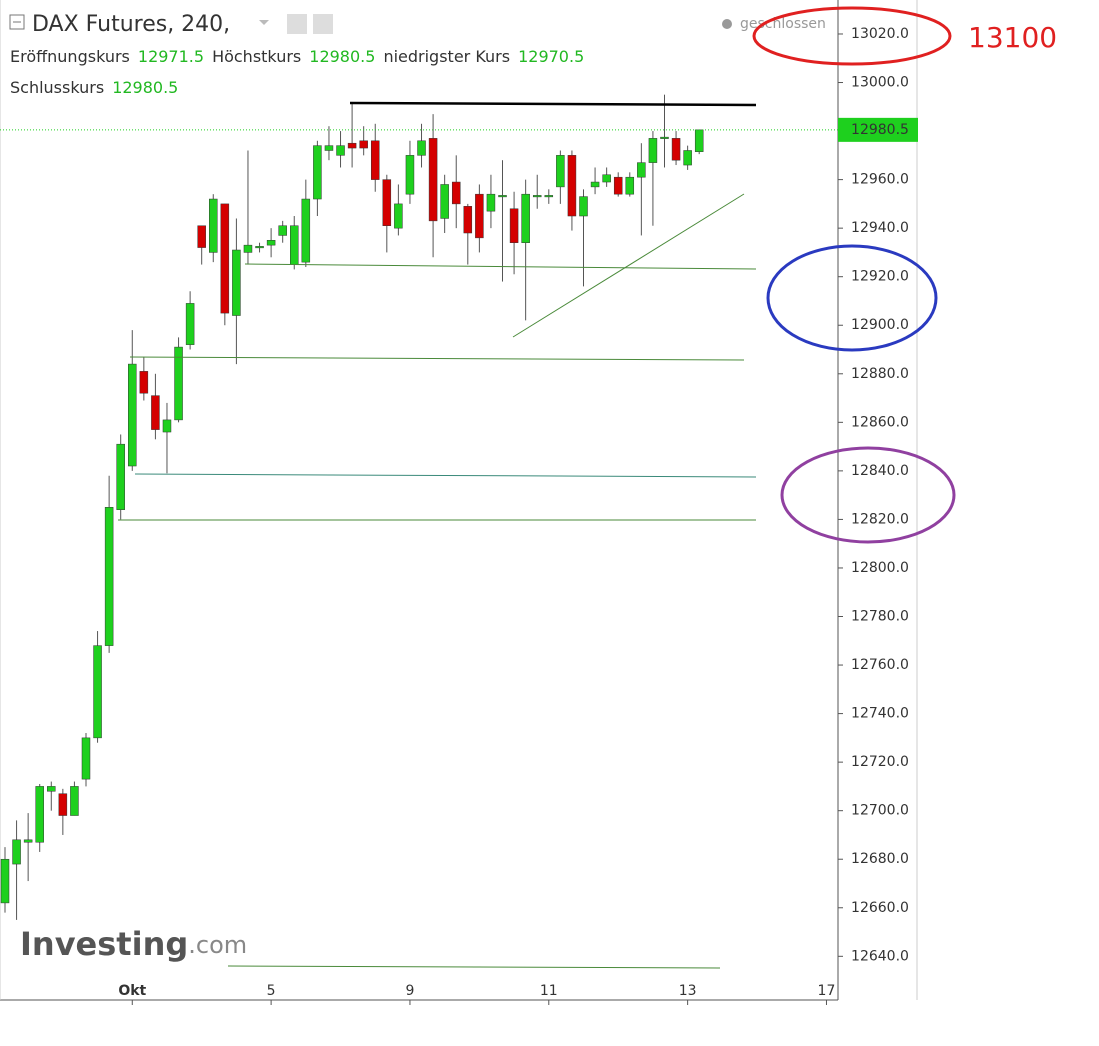  What do you see at coordinates (880, 714) in the screenshot?
I see `y-tick-label: 12740.0` at bounding box center [880, 714].